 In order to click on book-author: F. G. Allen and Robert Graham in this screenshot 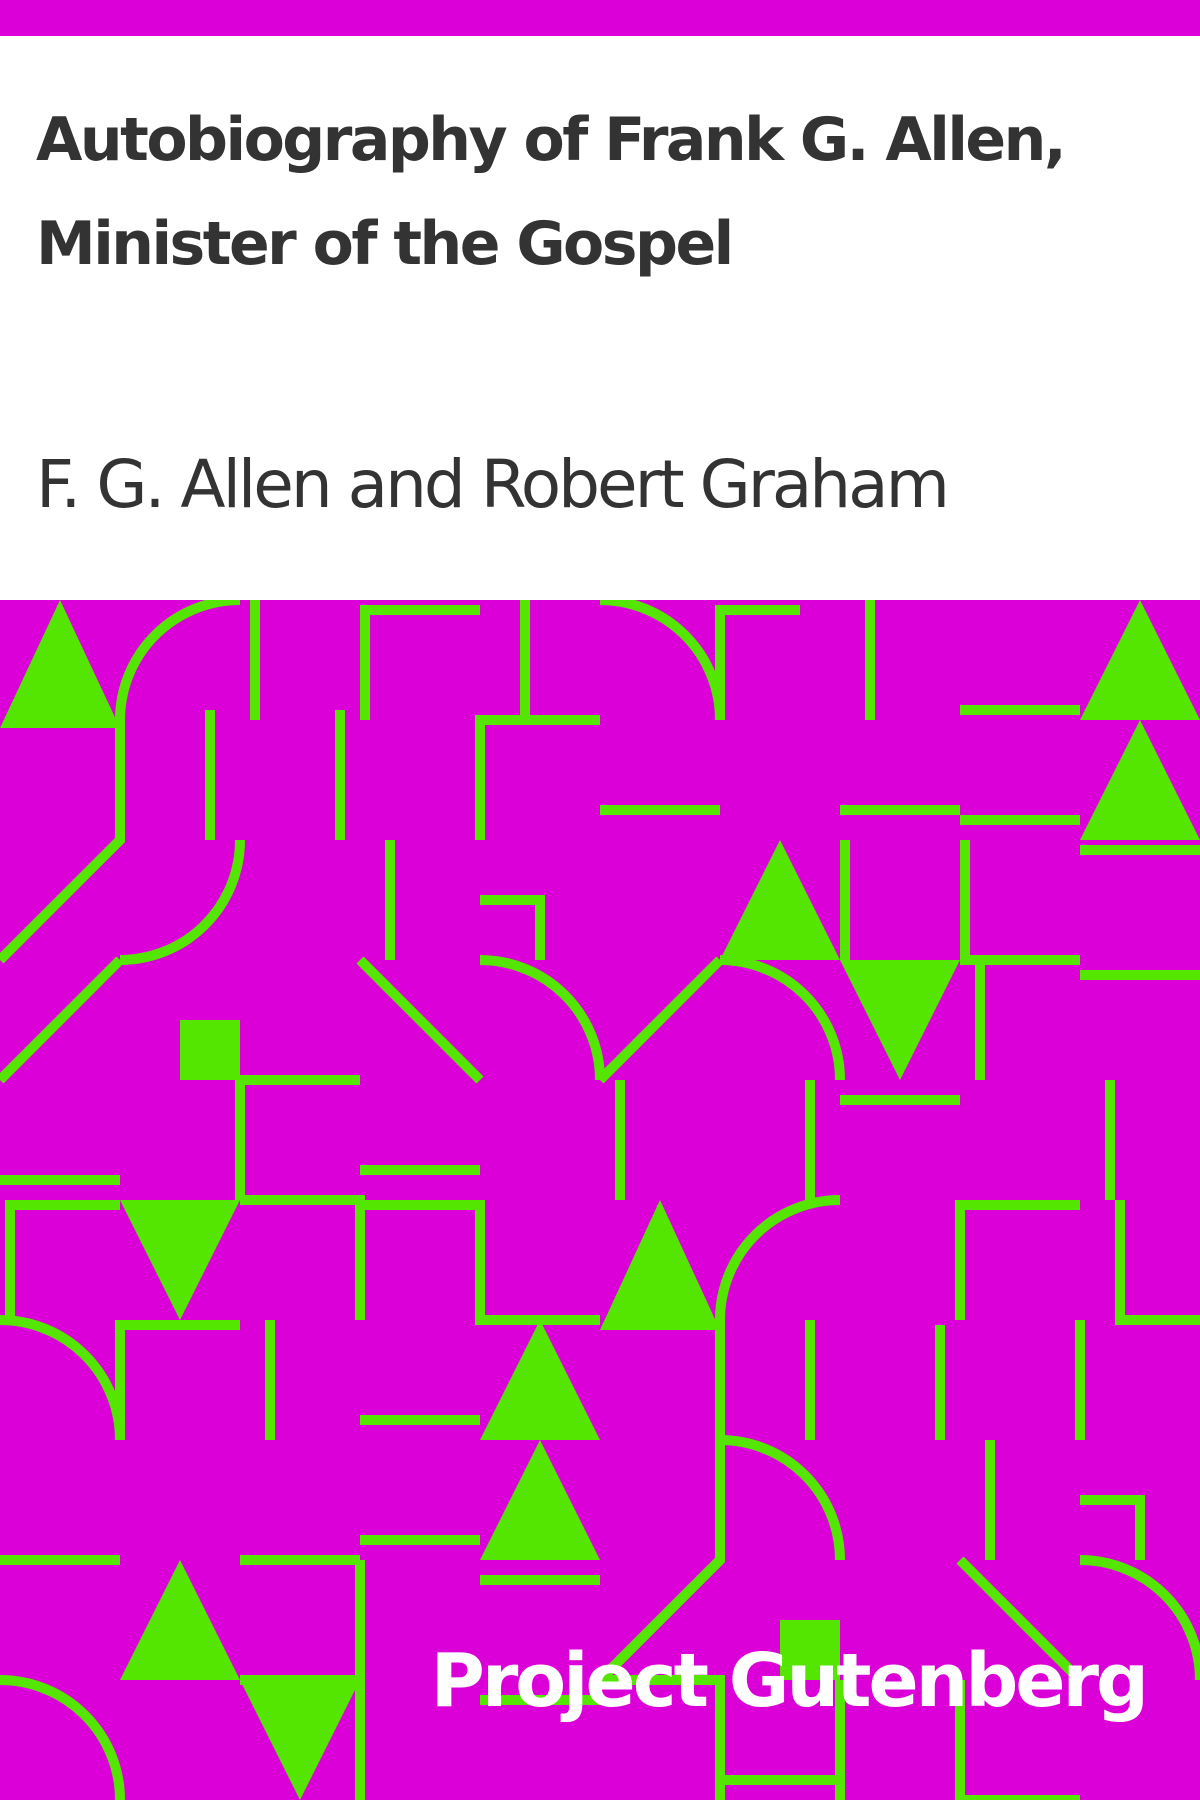, I will do `click(493, 484)`.